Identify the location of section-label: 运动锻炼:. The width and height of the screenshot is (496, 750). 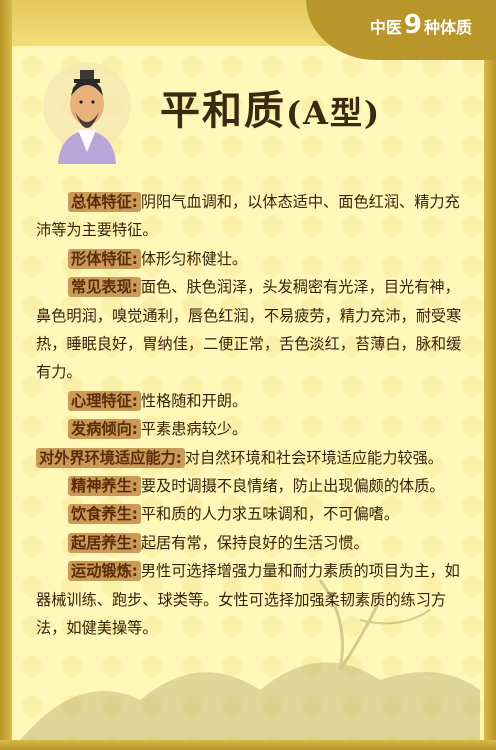
(104, 571).